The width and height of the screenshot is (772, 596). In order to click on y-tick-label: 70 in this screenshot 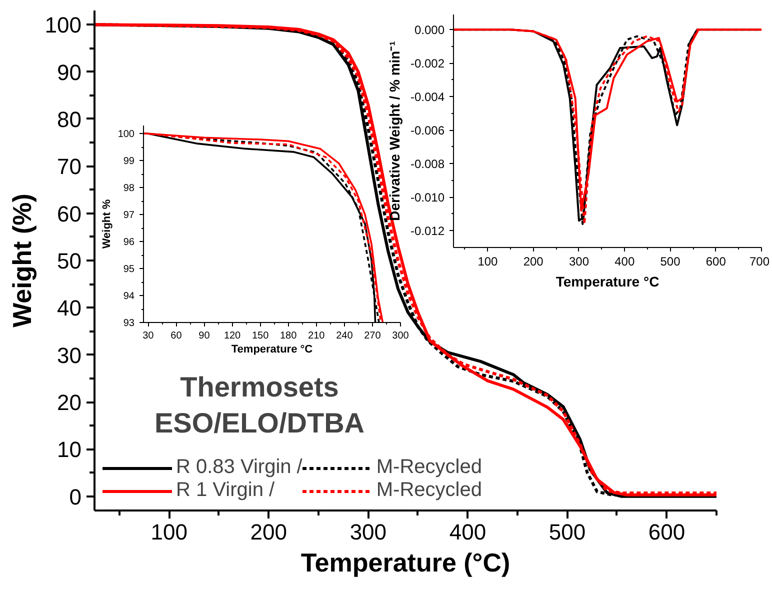, I will do `click(69, 167)`.